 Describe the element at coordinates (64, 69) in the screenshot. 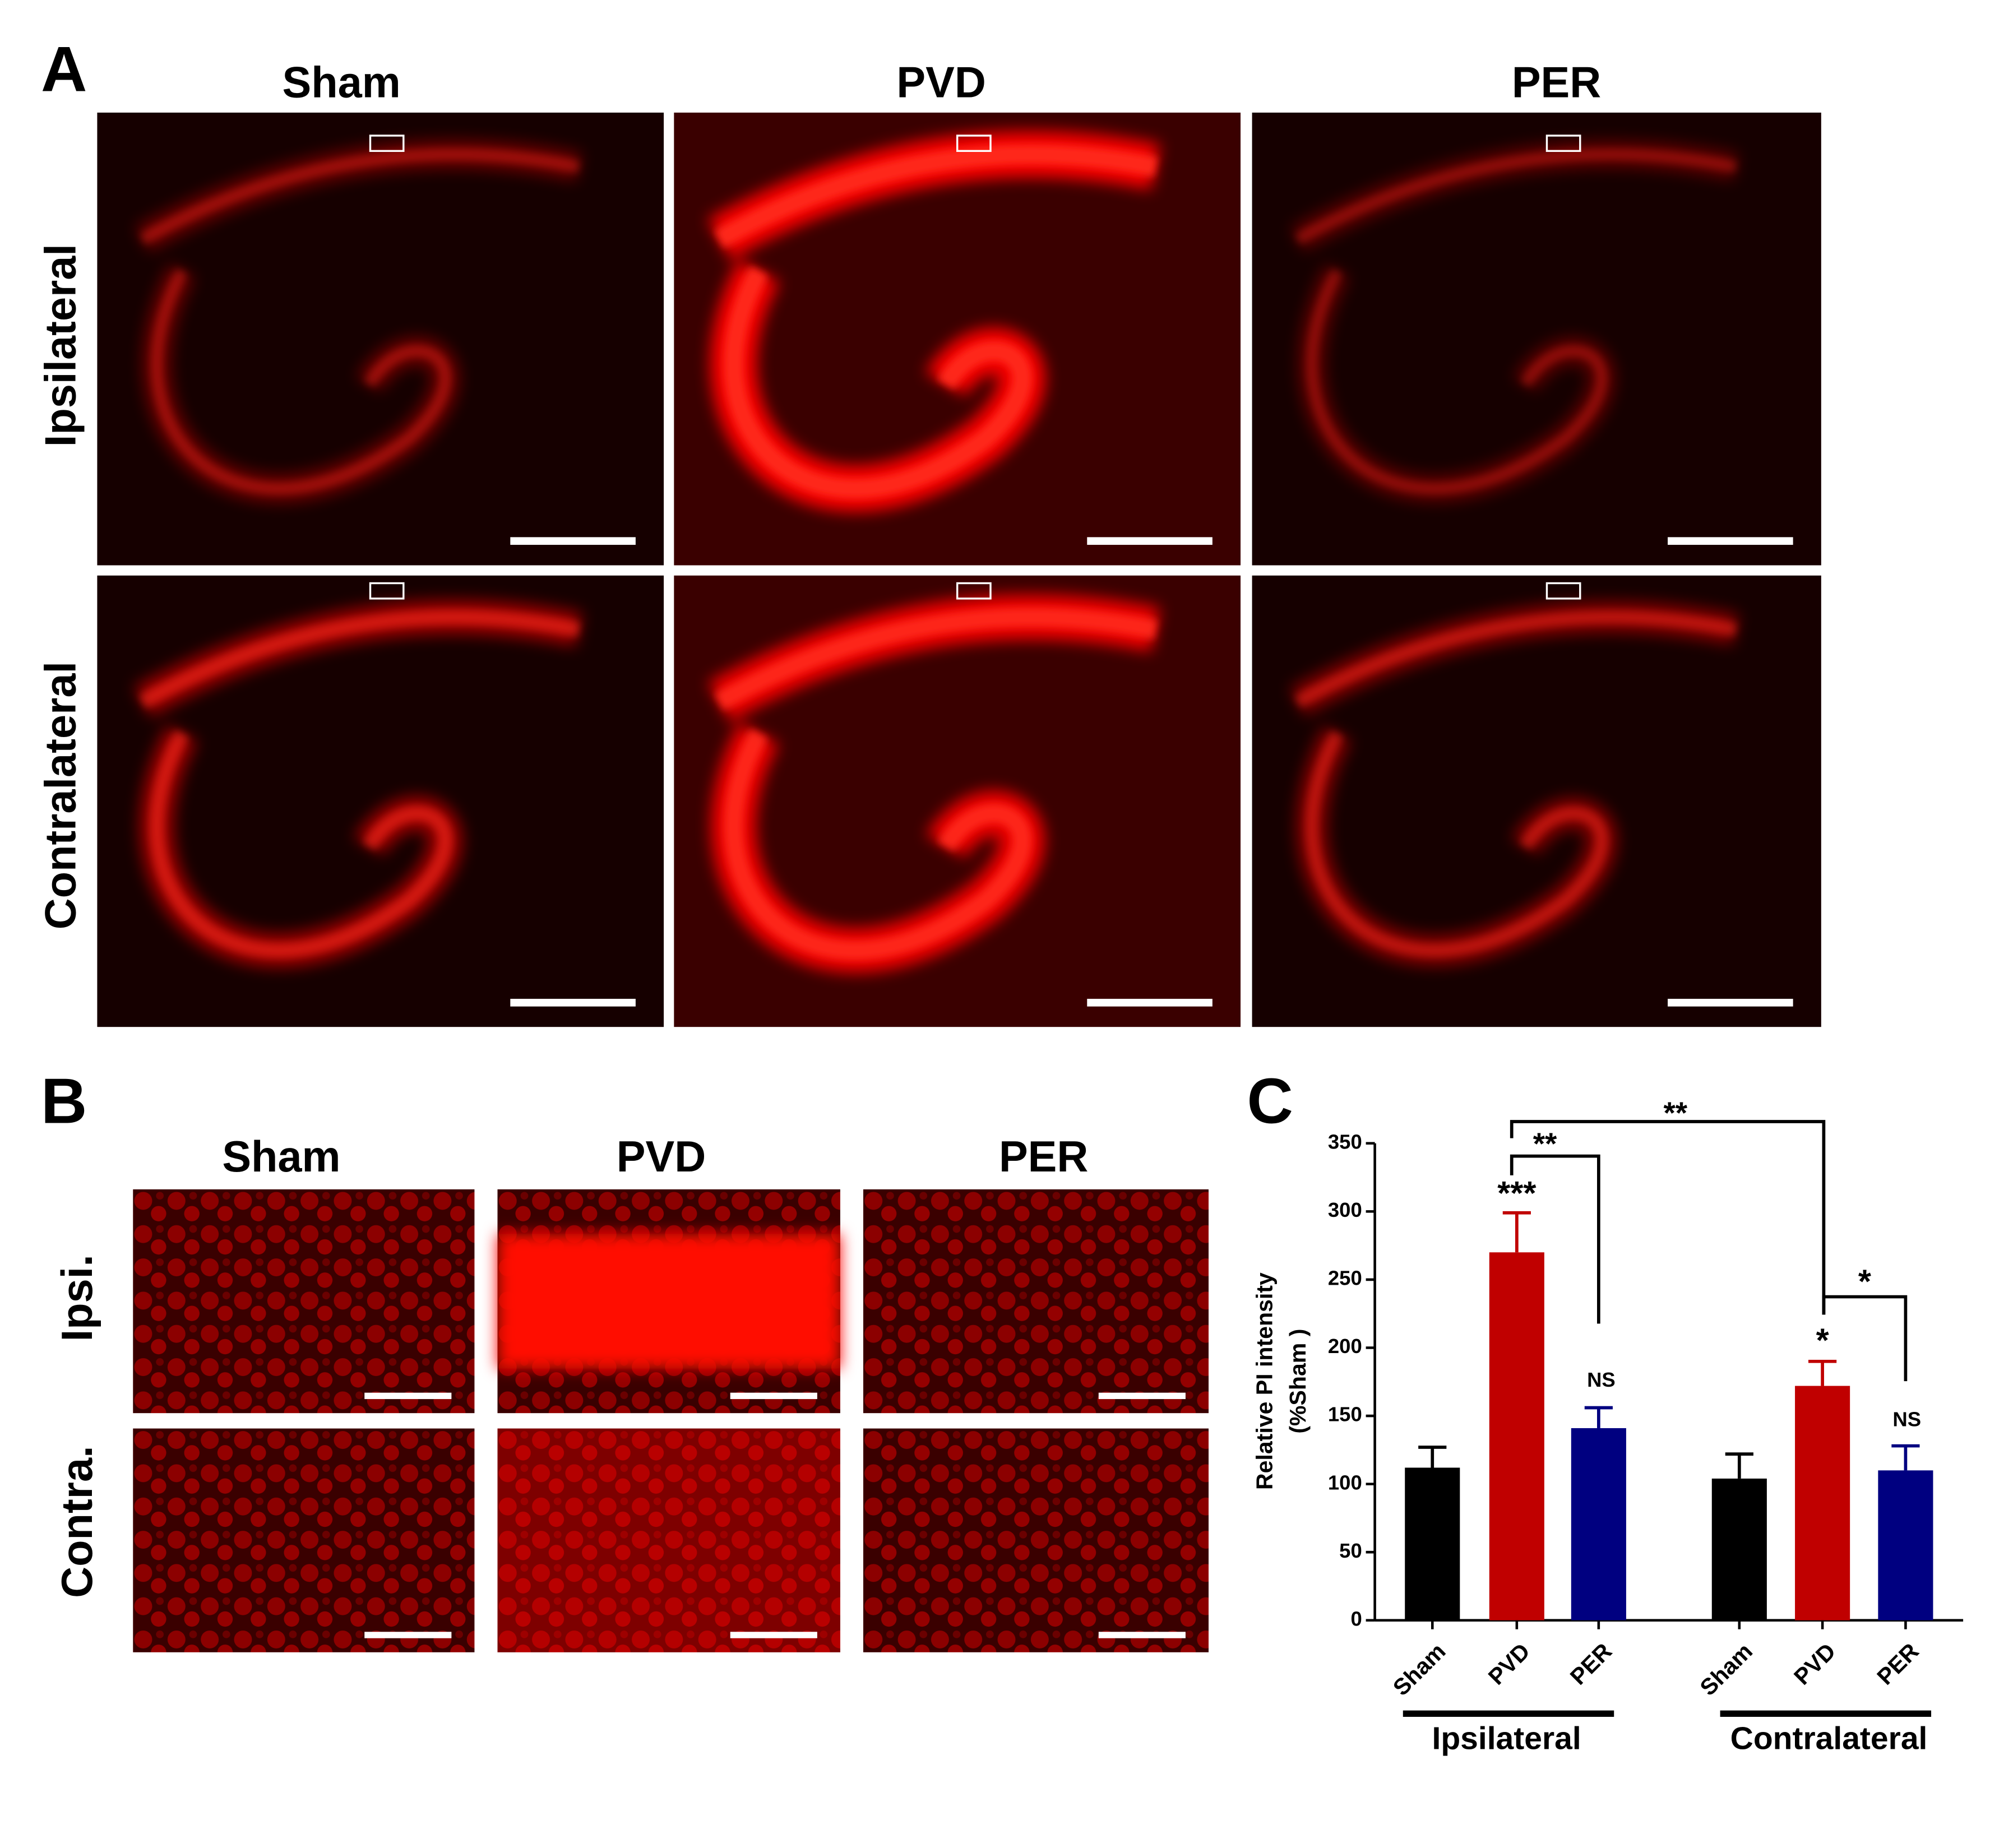

I see `panel-label: A` at that location.